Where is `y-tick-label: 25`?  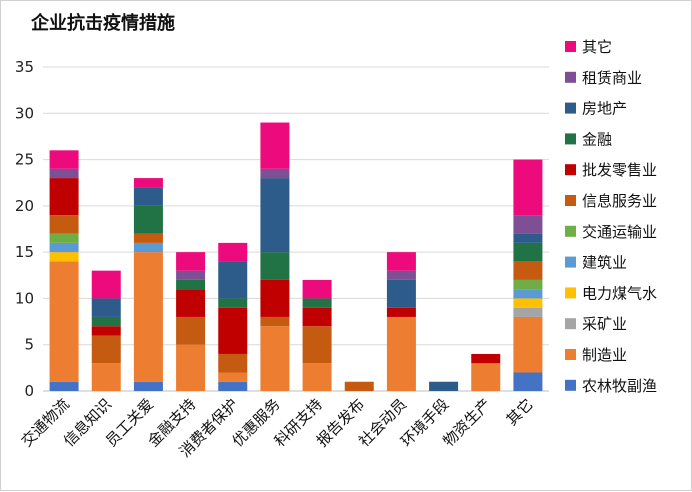 y-tick-label: 25 is located at coordinates (24, 160).